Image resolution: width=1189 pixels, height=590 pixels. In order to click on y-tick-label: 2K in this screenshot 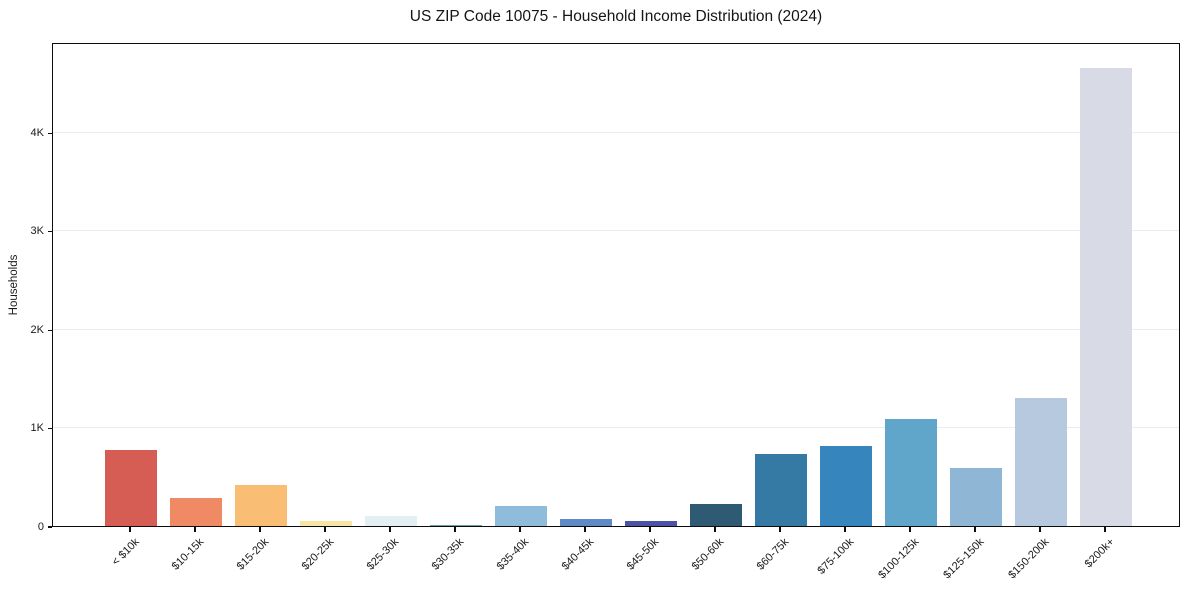, I will do `click(37, 329)`.